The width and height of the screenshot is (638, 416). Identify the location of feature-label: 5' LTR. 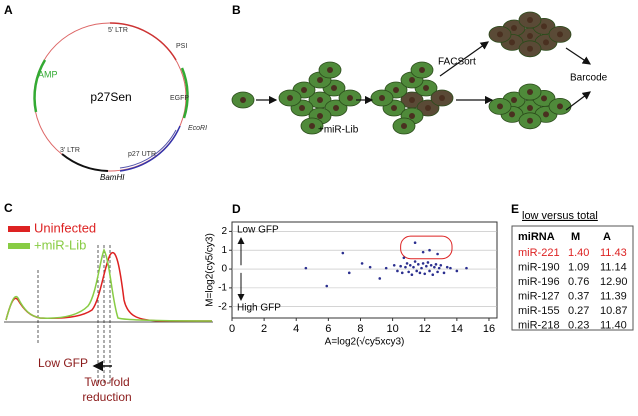
(118, 30).